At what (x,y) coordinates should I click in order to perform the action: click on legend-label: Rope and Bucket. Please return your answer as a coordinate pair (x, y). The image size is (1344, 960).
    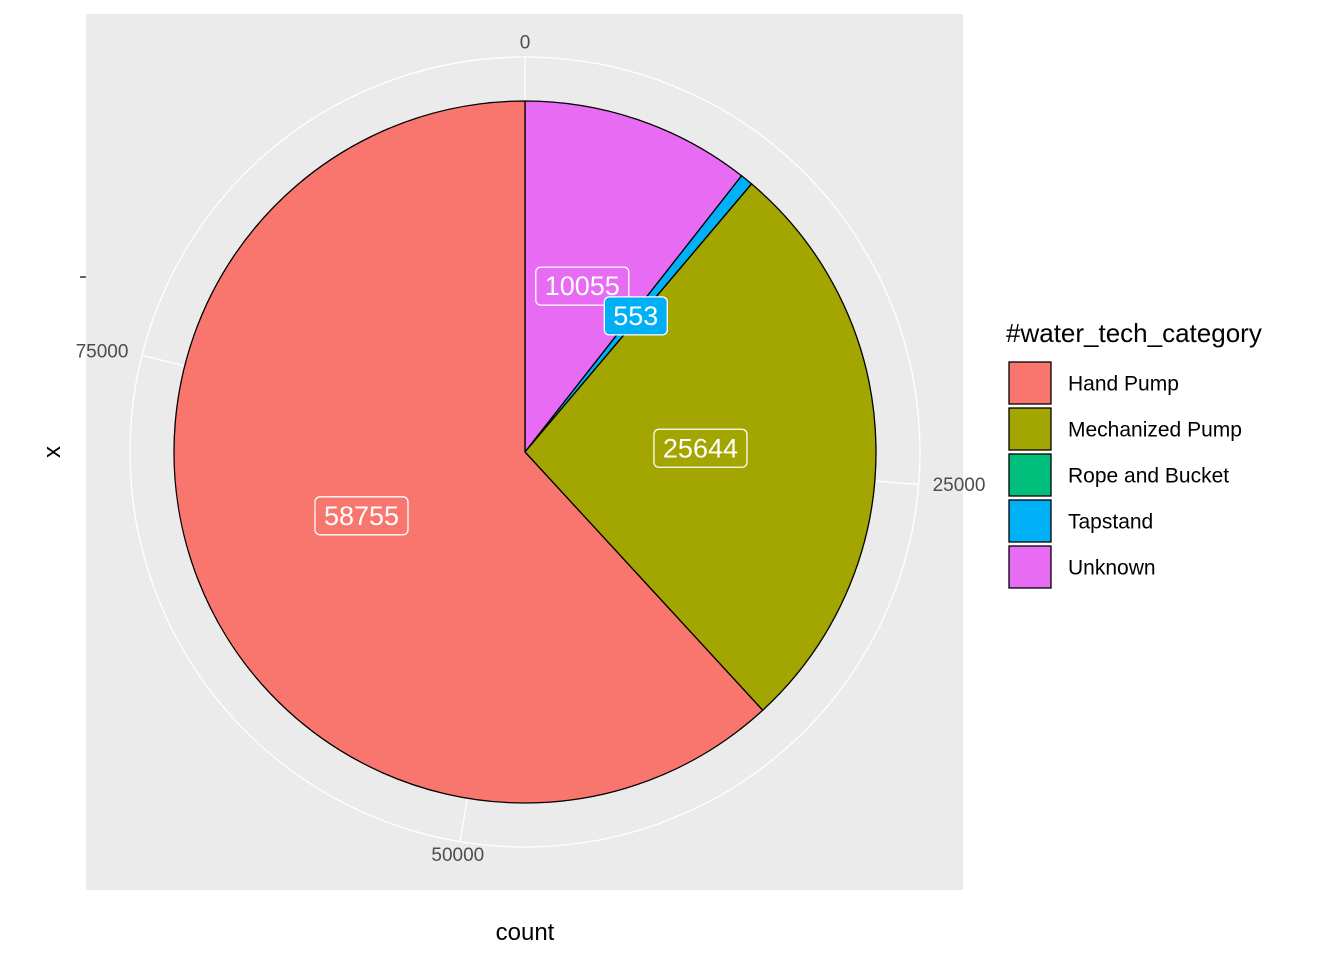
    Looking at the image, I should click on (1148, 476).